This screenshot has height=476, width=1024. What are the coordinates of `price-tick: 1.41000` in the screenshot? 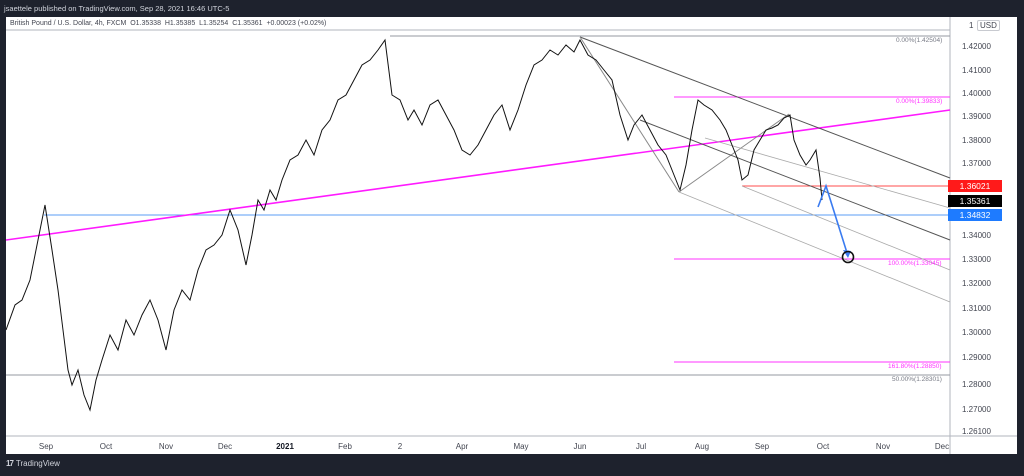 It's located at (976, 70).